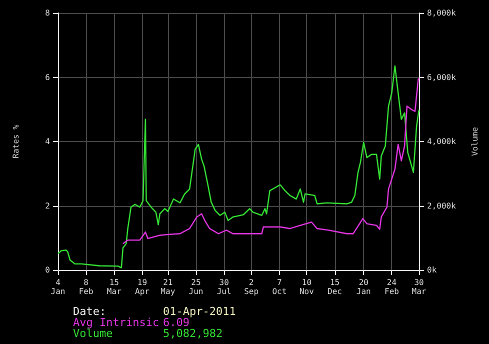  I want to click on y2-tick-label: 2,000k, so click(441, 205).